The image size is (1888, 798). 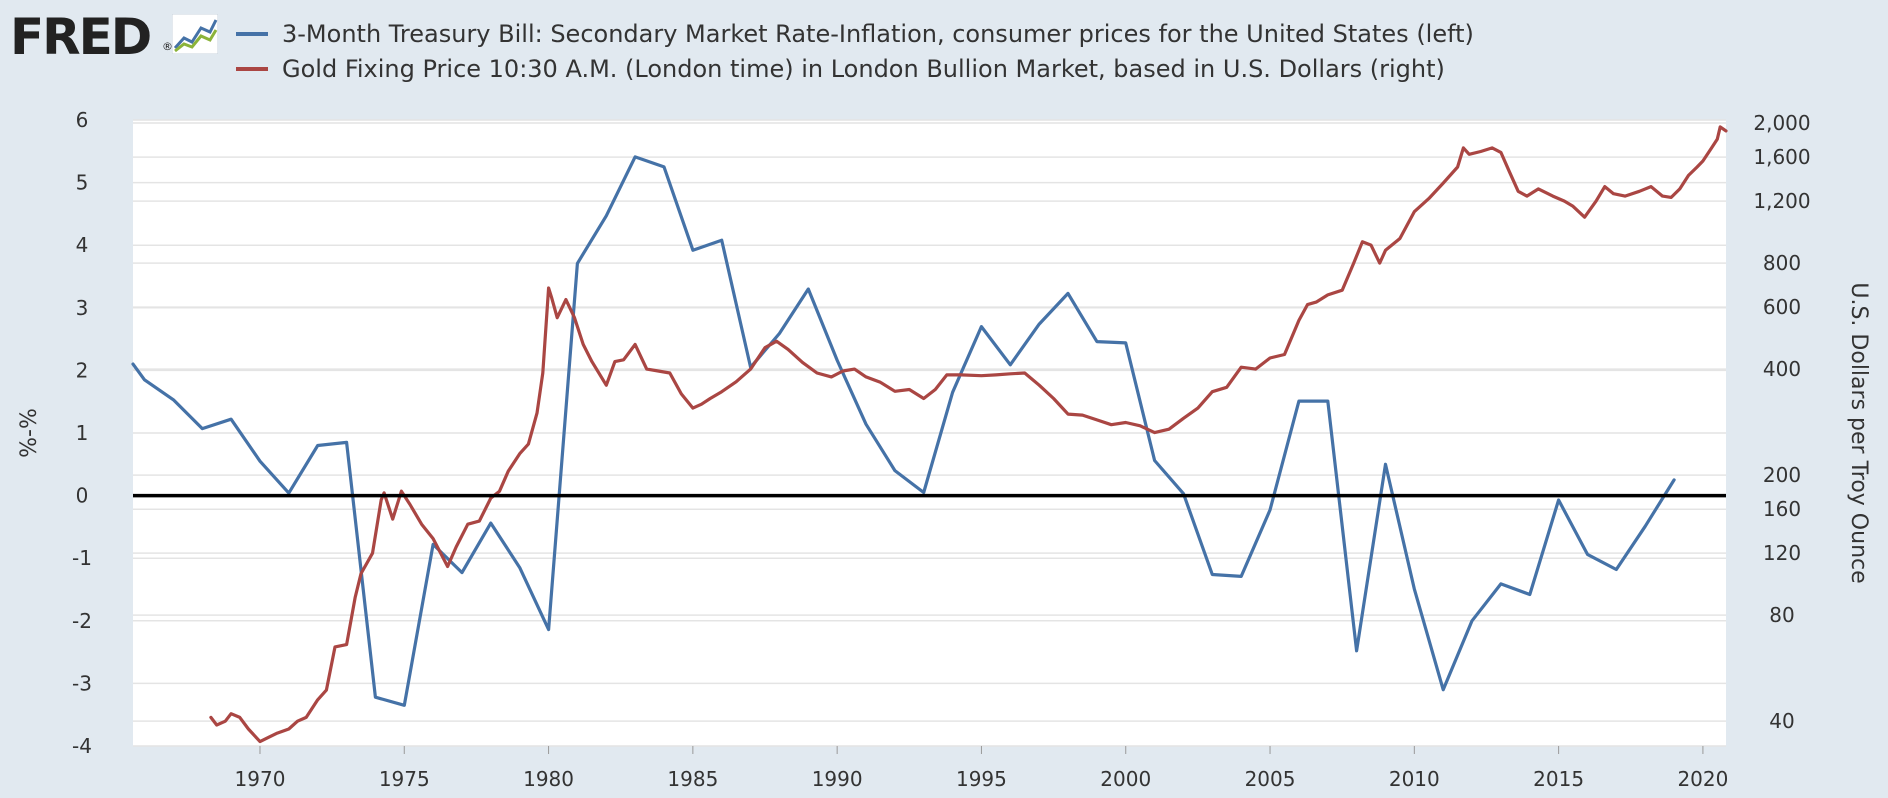 What do you see at coordinates (1414, 779) in the screenshot?
I see `x-tick-label: 2010` at bounding box center [1414, 779].